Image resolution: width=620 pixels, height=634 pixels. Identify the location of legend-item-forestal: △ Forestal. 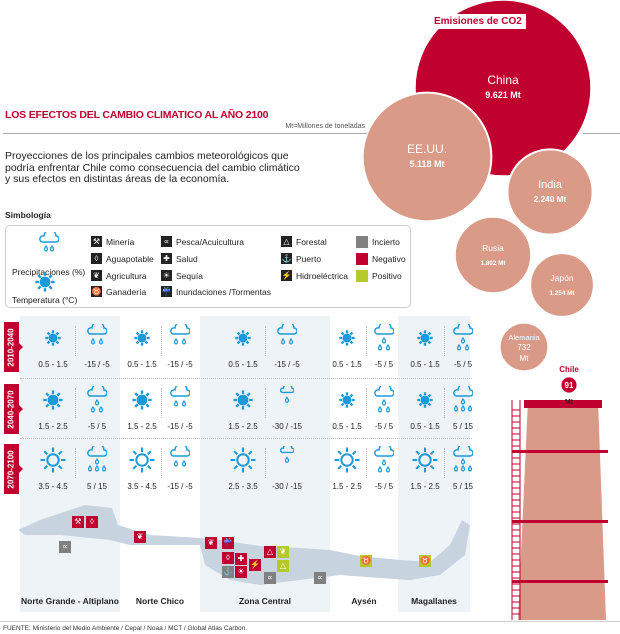
(304, 241).